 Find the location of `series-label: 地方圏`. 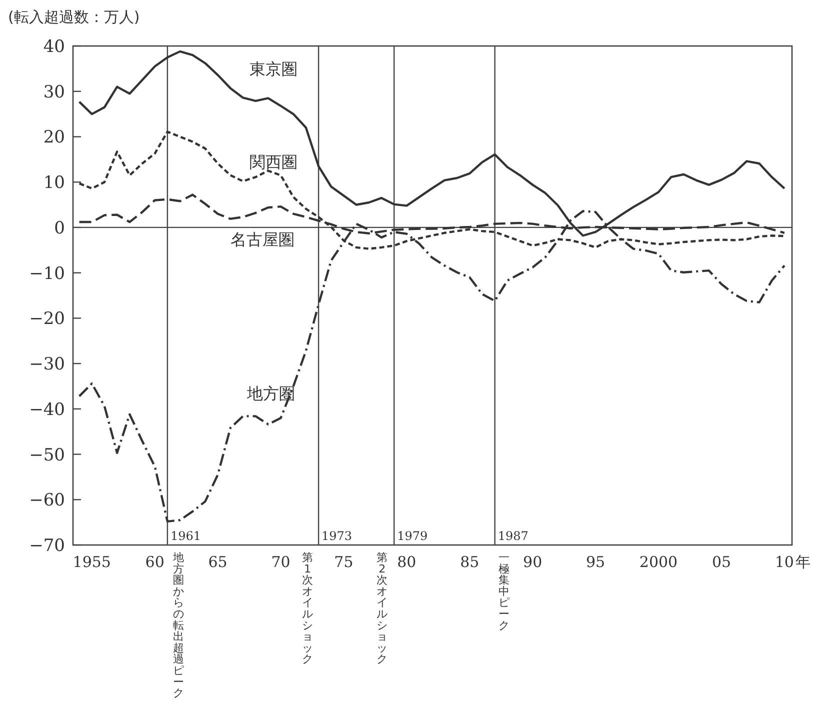

series-label: 地方圏 is located at coordinates (270, 394).